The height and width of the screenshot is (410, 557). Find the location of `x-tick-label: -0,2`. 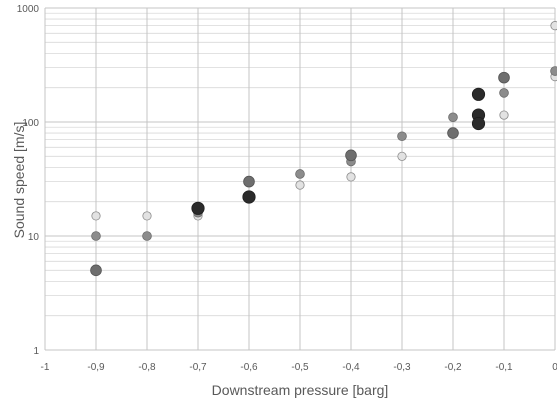

x-tick-label: -0,2 is located at coordinates (453, 367).